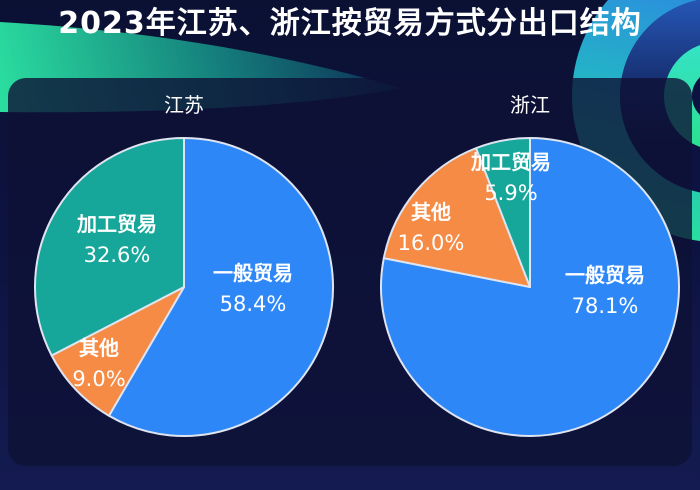  I want to click on slice-value-processing-trade: 5.9%, so click(510, 193).